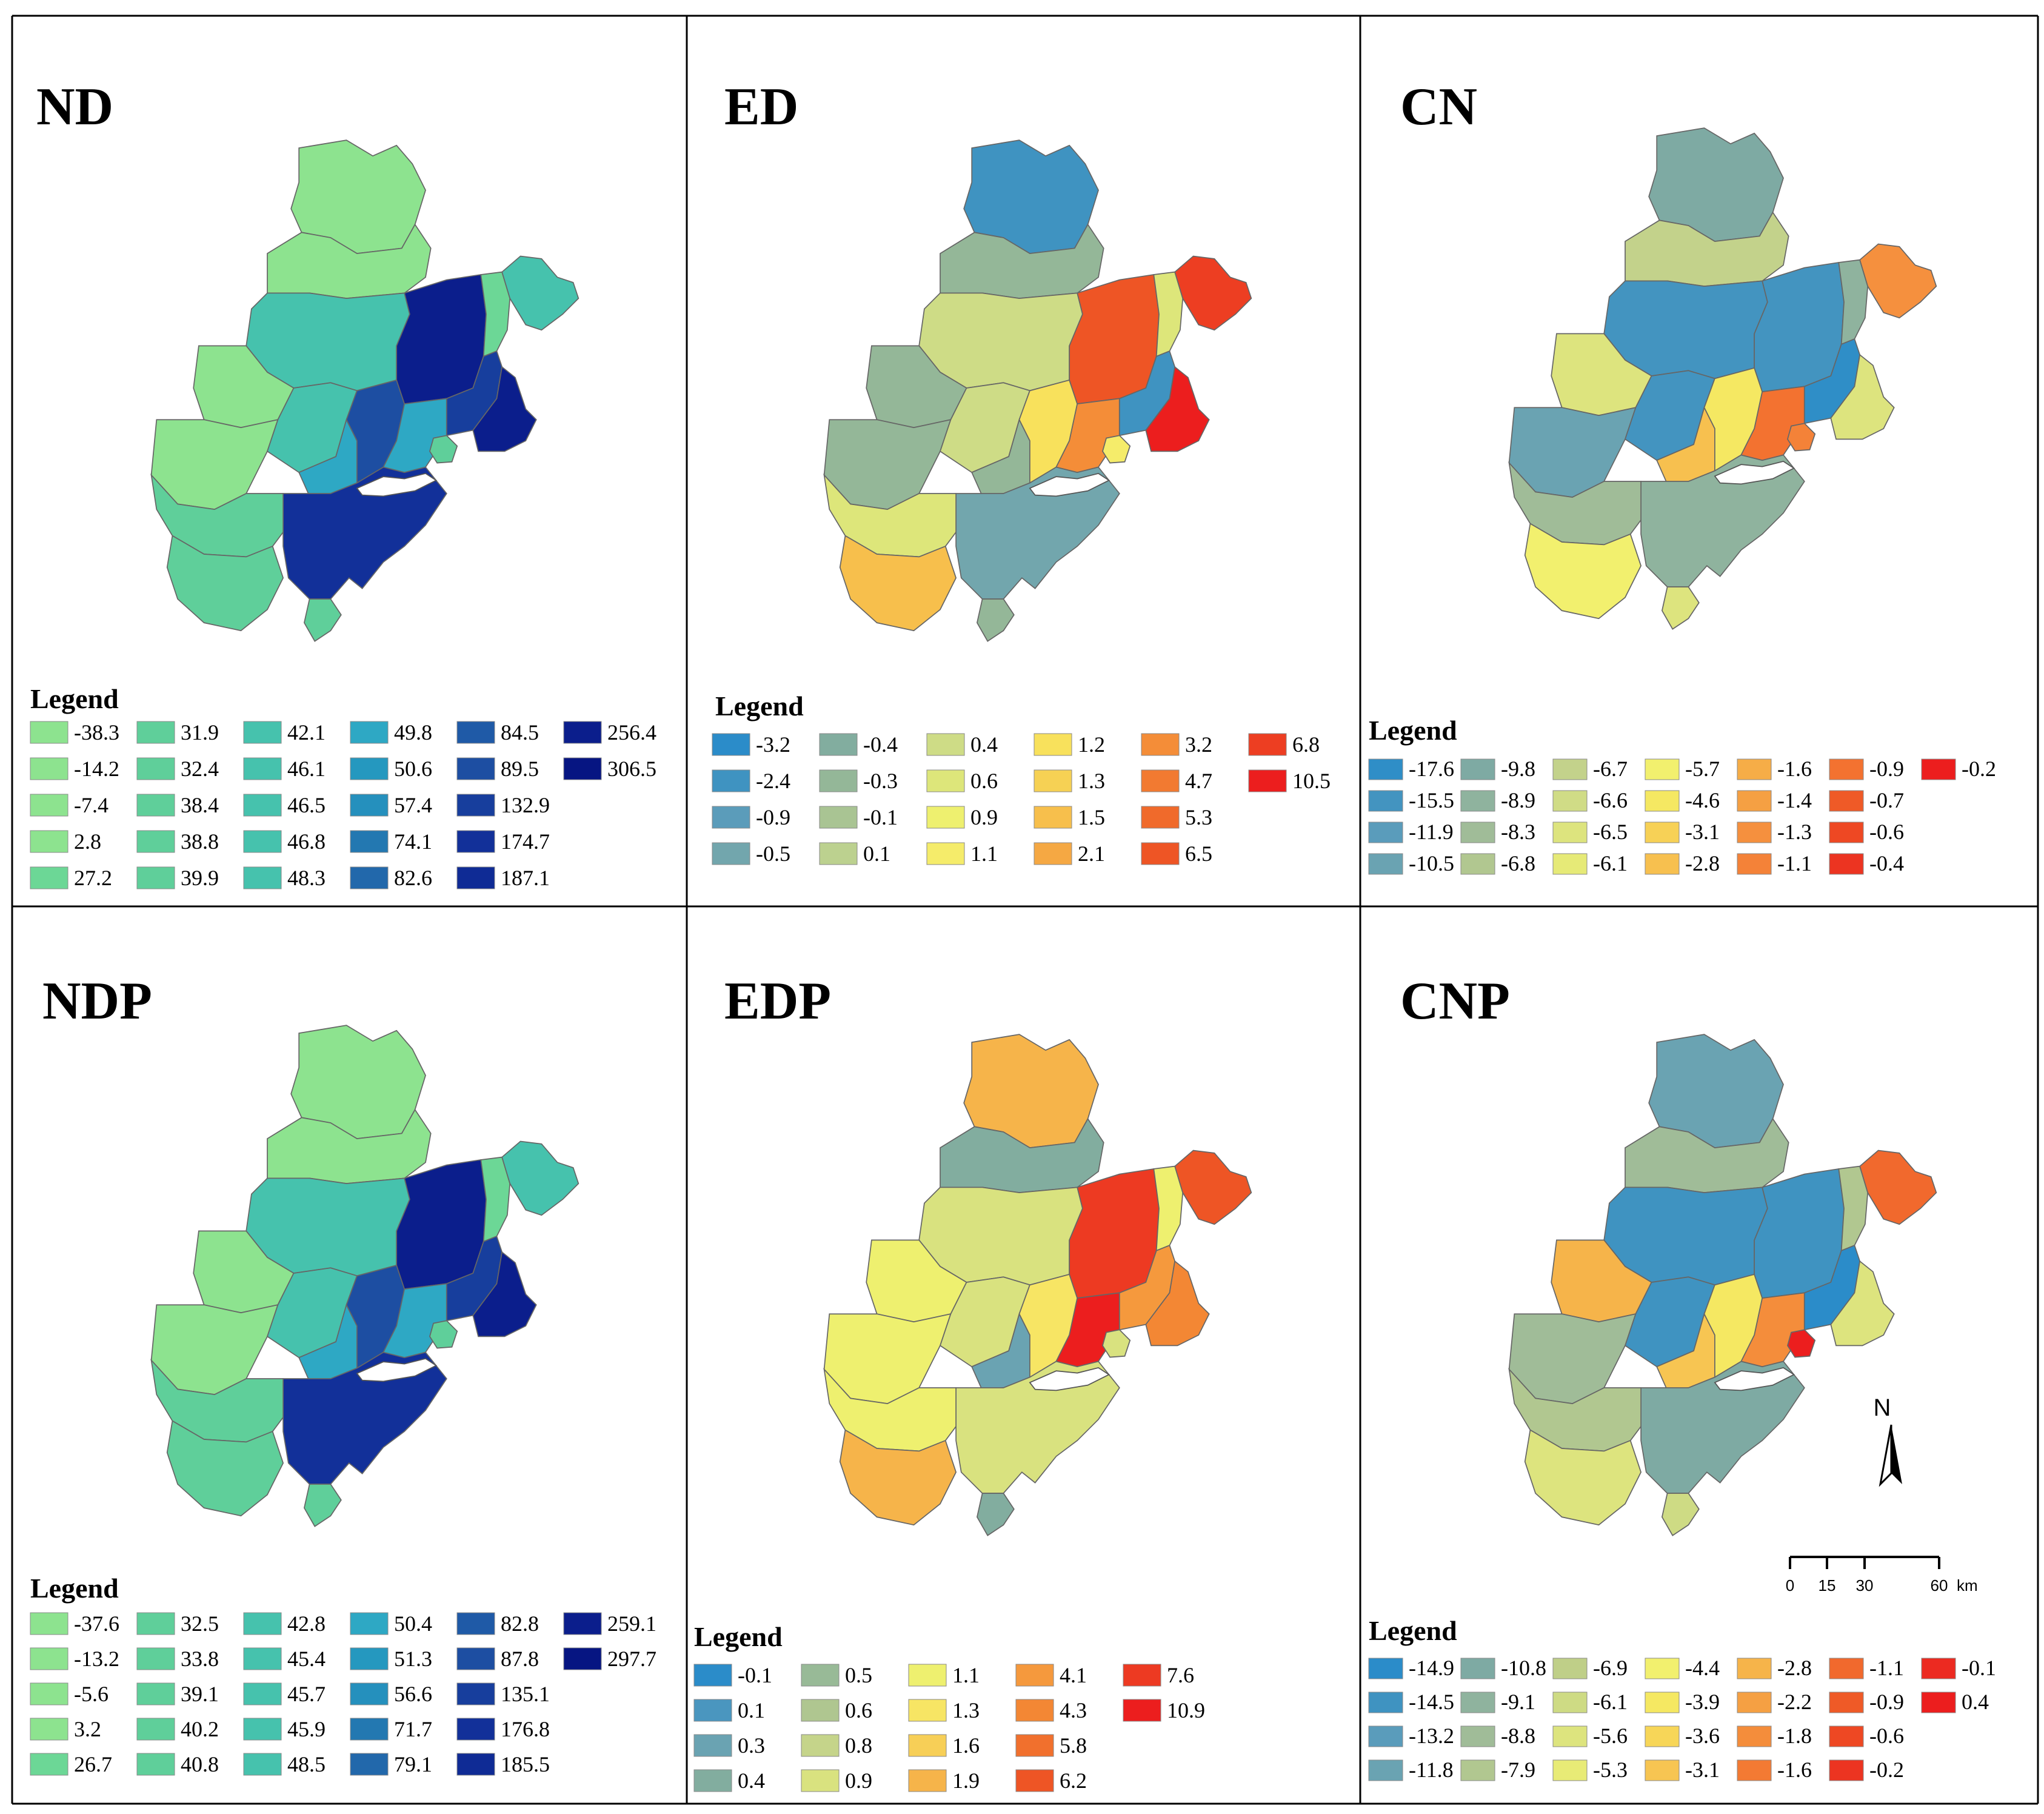  What do you see at coordinates (1306, 744) in the screenshot?
I see `legend-value: 6.8` at bounding box center [1306, 744].